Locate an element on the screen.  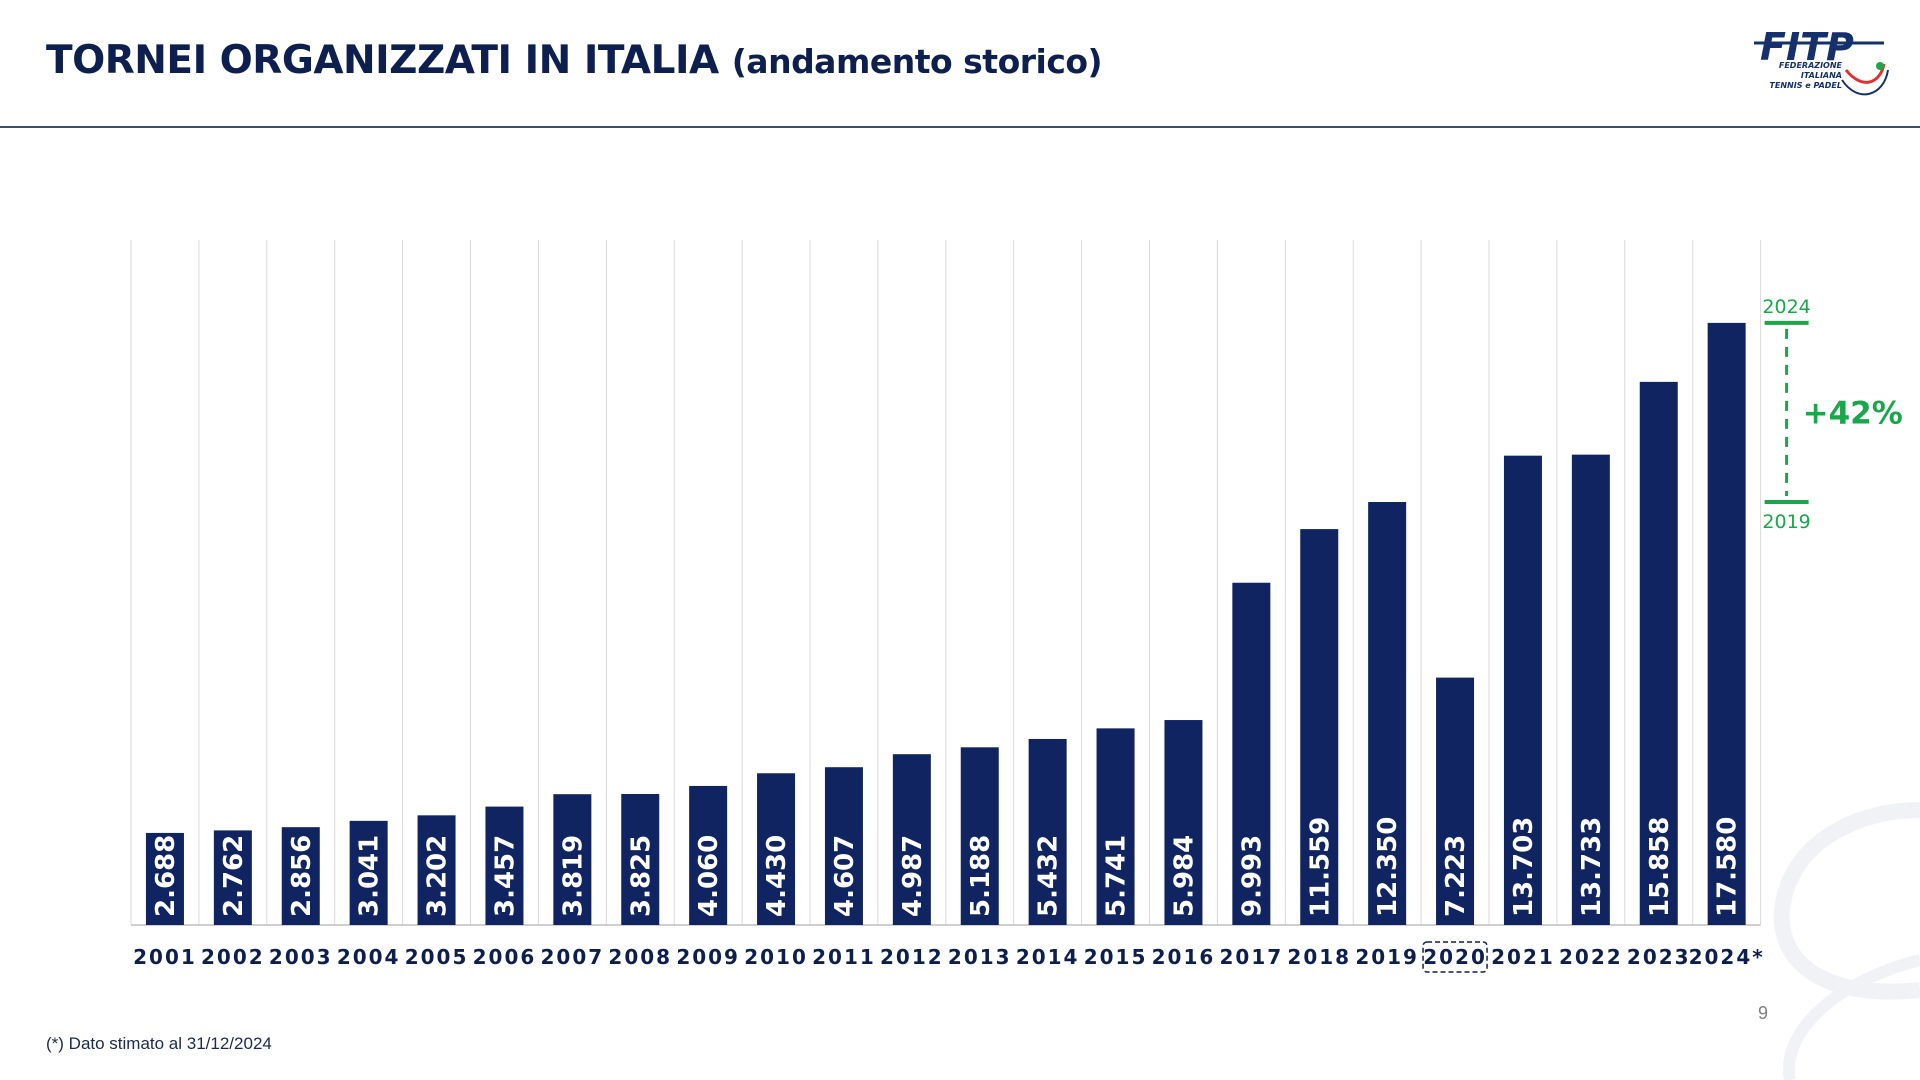
bar-value-label: 2.856 is located at coordinates (302, 876).